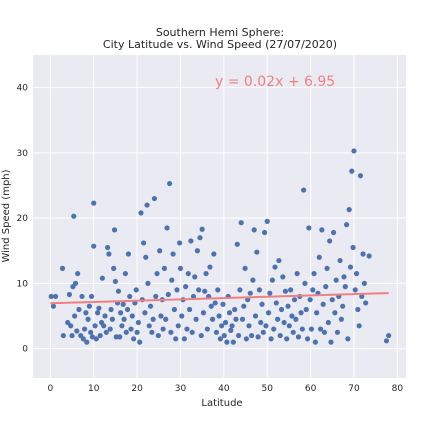  I want to click on x-tick-label: 10, so click(94, 389).